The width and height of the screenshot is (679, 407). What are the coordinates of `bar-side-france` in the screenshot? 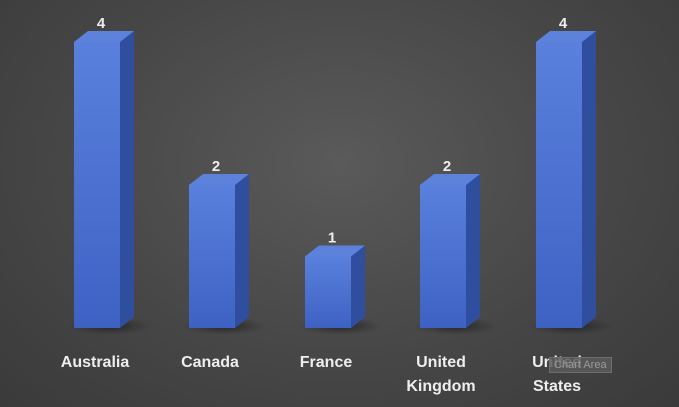 It's located at (358, 287).